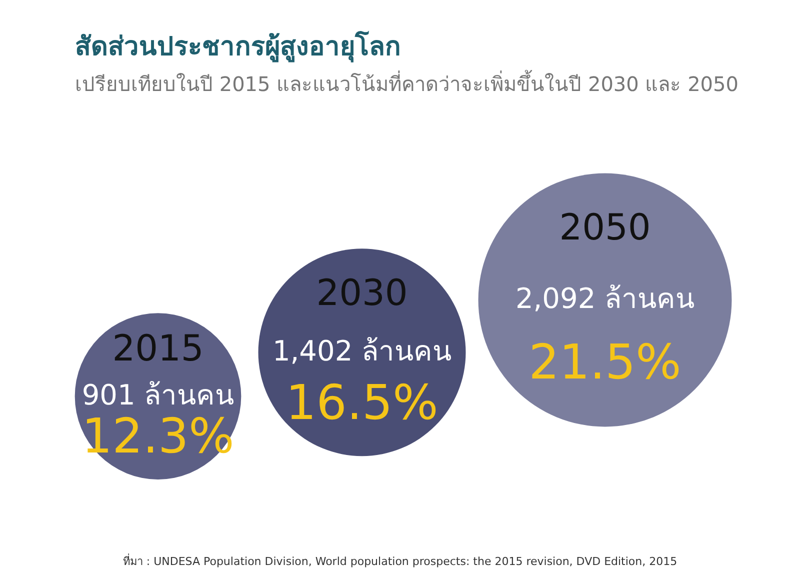 The width and height of the screenshot is (800, 573). I want to click on category-label: 2015, so click(158, 349).